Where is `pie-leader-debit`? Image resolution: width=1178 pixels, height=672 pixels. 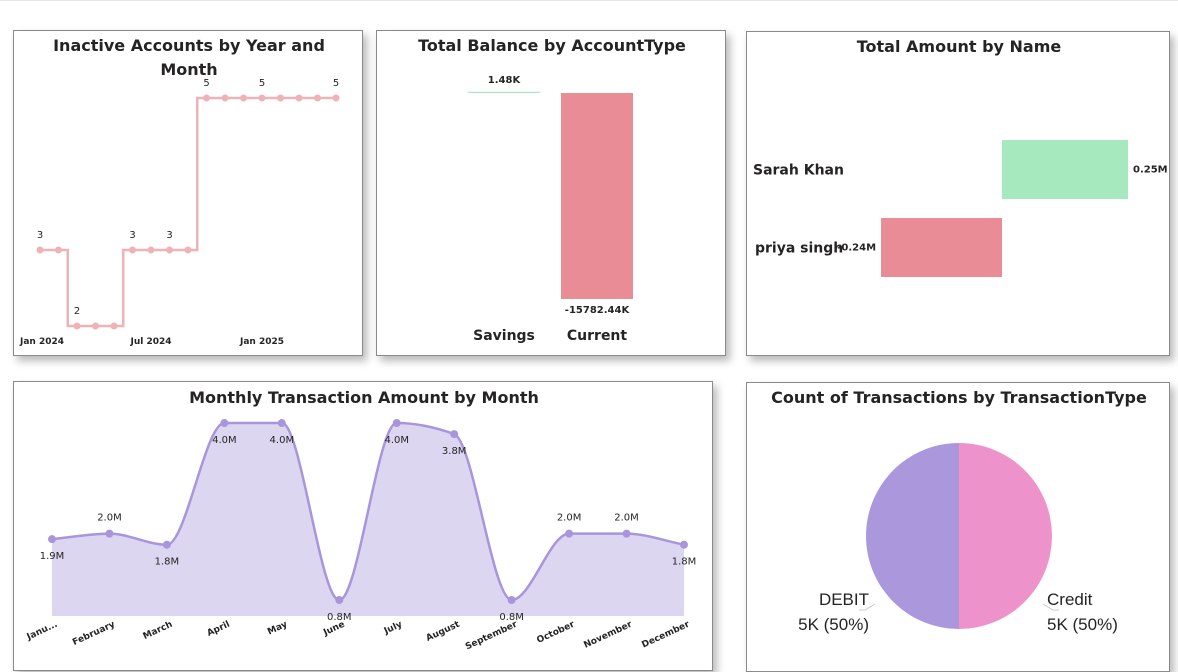
pie-leader-debit is located at coordinates (867, 607).